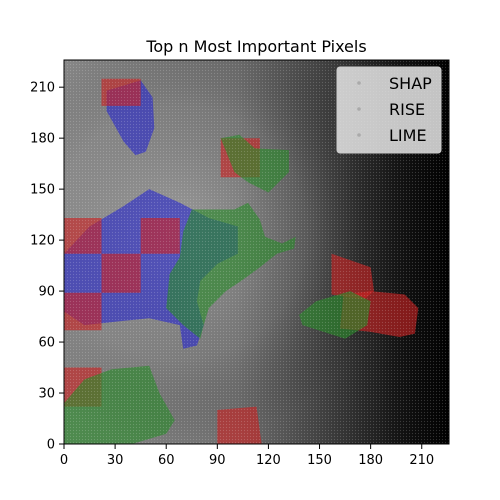 The width and height of the screenshot is (500, 500). Describe the element at coordinates (255, 46) in the screenshot. I see `chart-title: Top n Most Important Pixels` at that location.